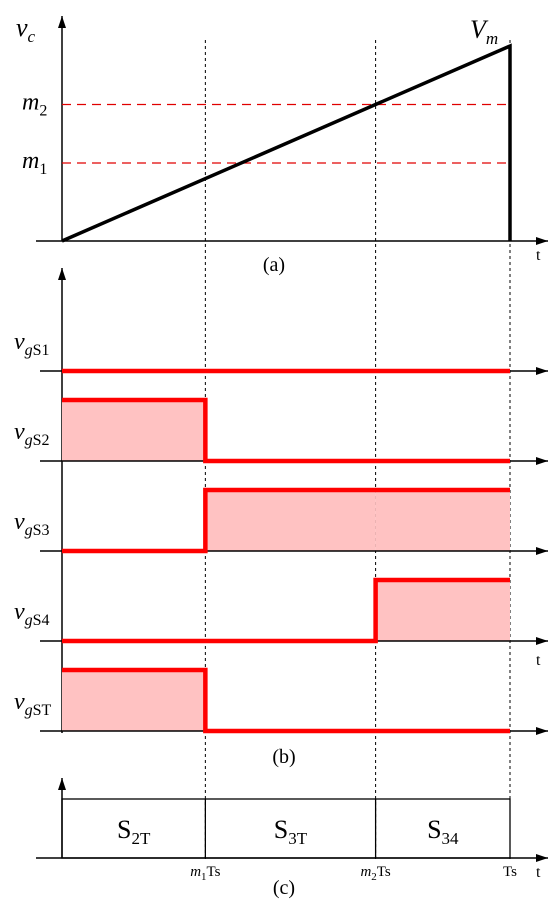 The width and height of the screenshot is (550, 907). I want to click on panel-b-t-label: t, so click(538, 660).